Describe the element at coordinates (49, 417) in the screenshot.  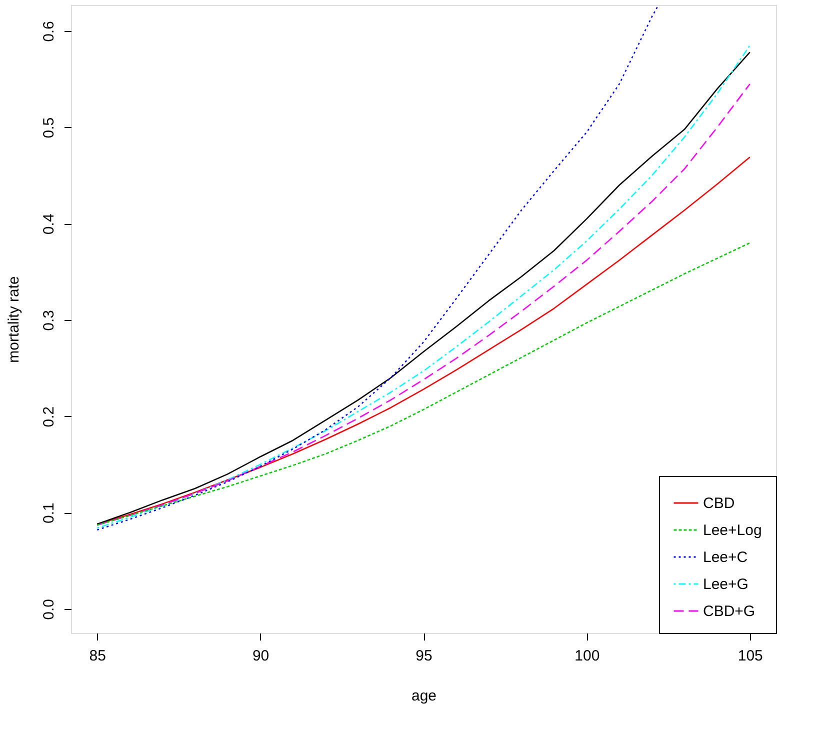
I see `y-tick-label: 0.2` at that location.